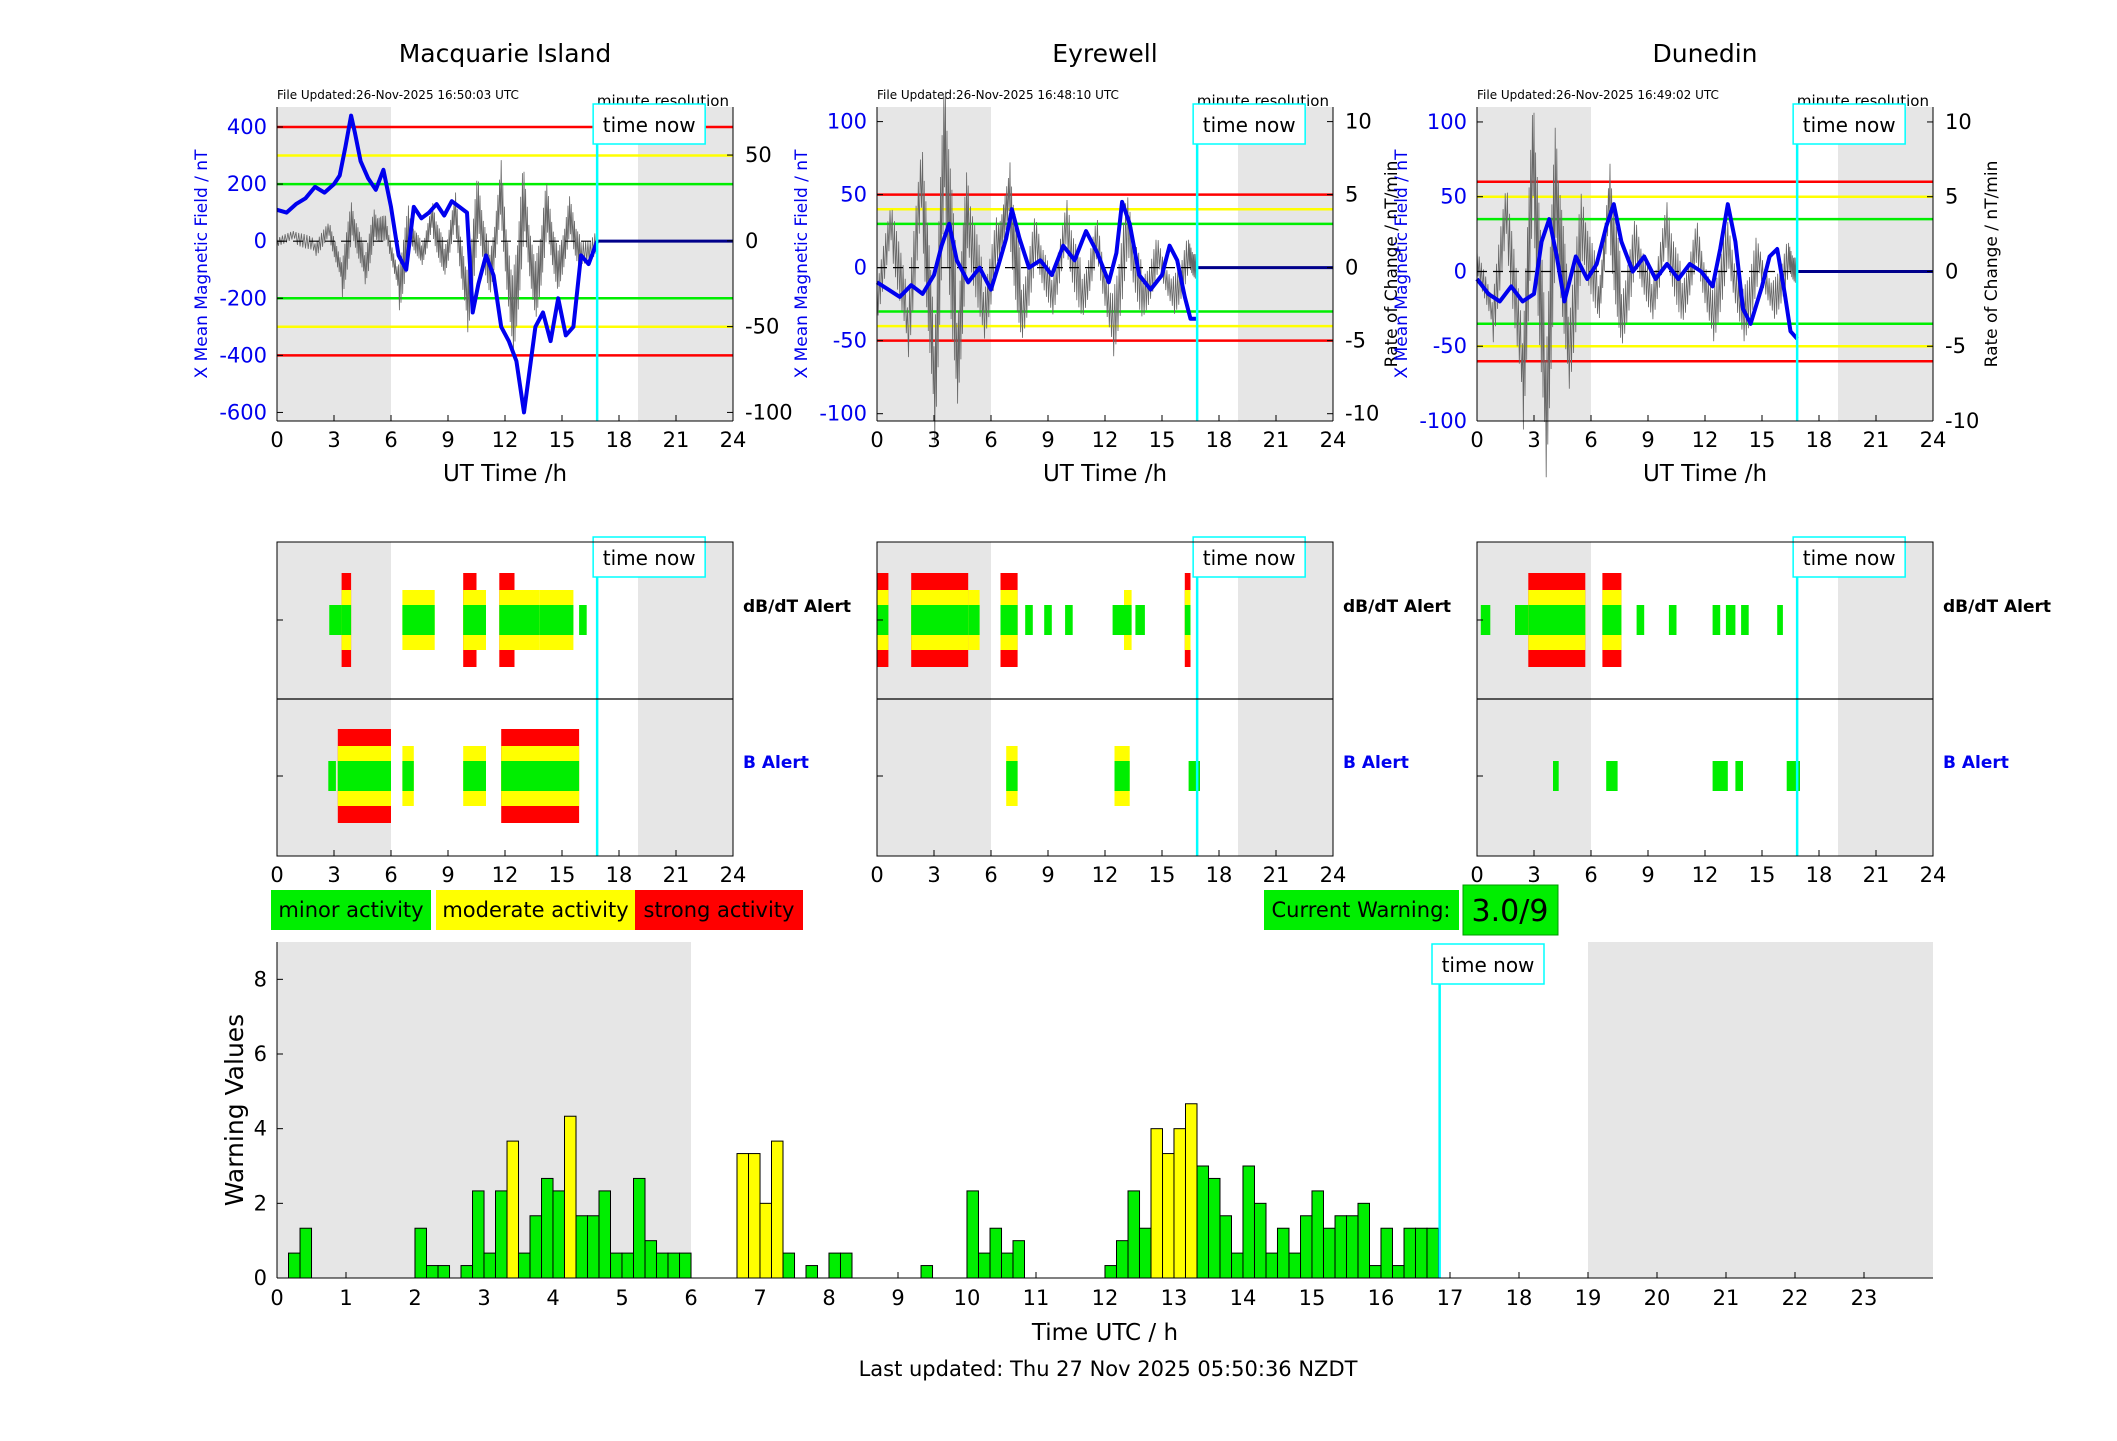 This screenshot has width=2117, height=1441. Describe the element at coordinates (437, 257) in the screenshot. I see `rate-of-change-series` at that location.